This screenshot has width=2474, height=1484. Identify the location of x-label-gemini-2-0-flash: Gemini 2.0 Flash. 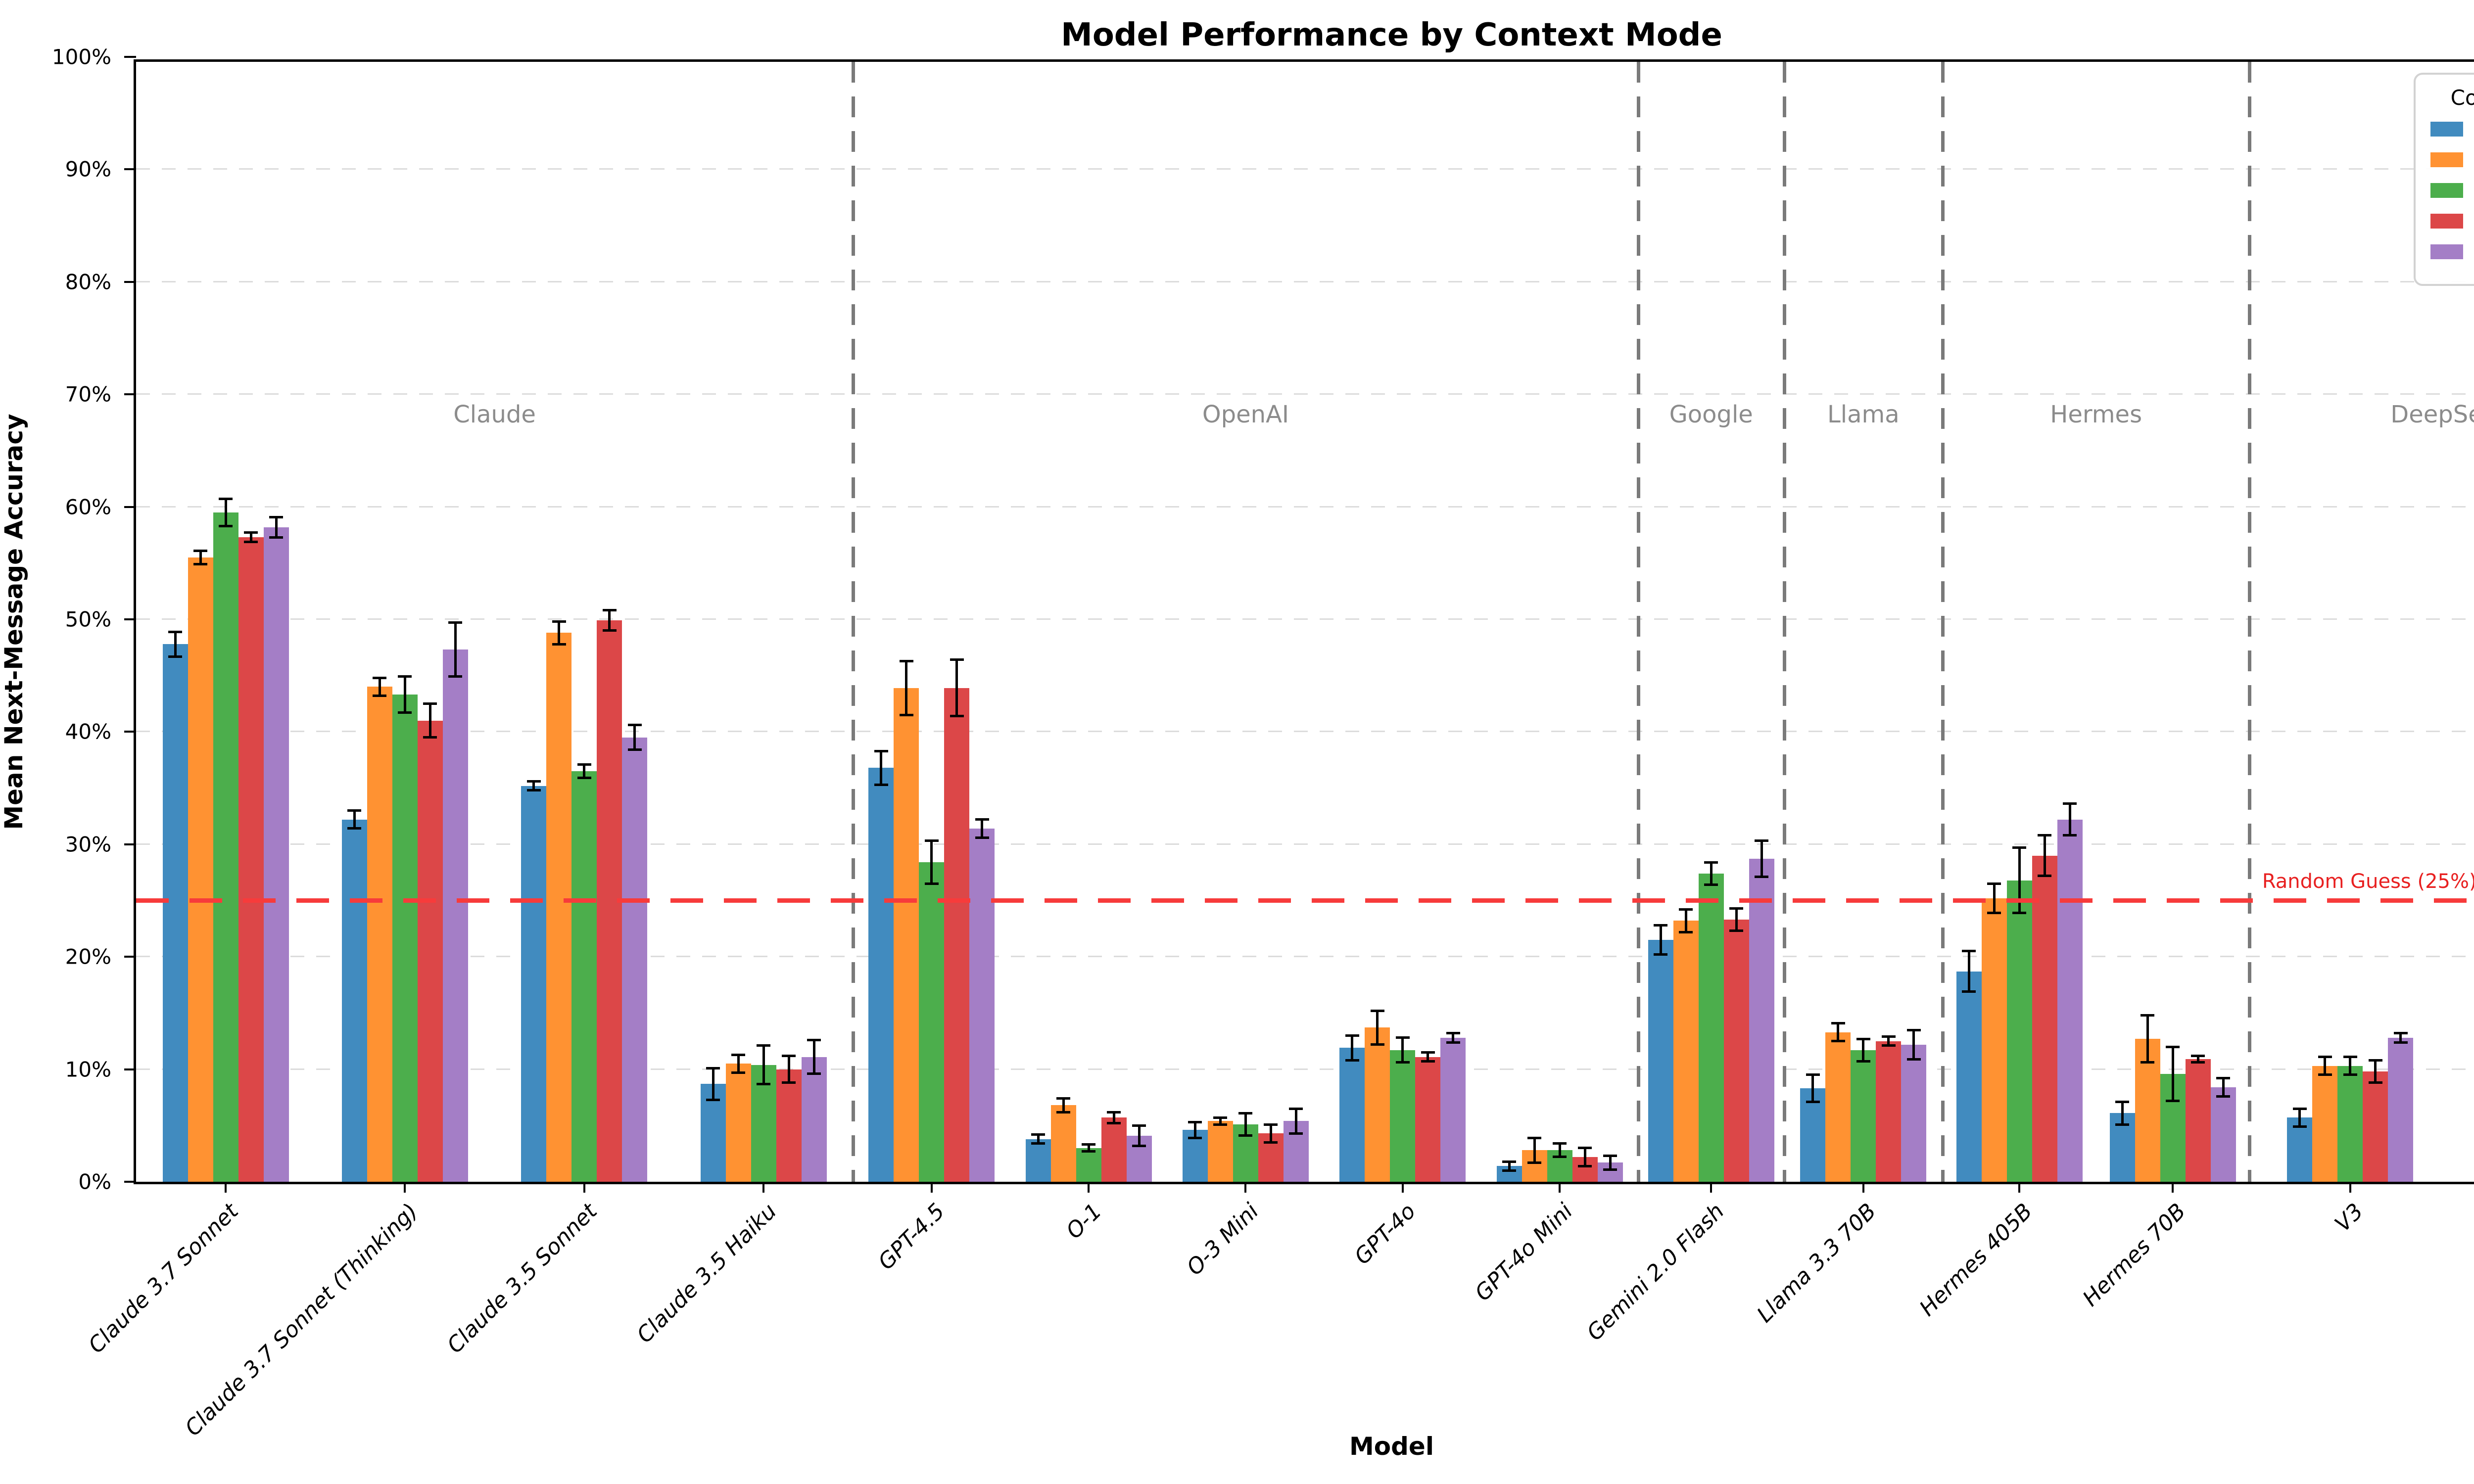
(1655, 1272).